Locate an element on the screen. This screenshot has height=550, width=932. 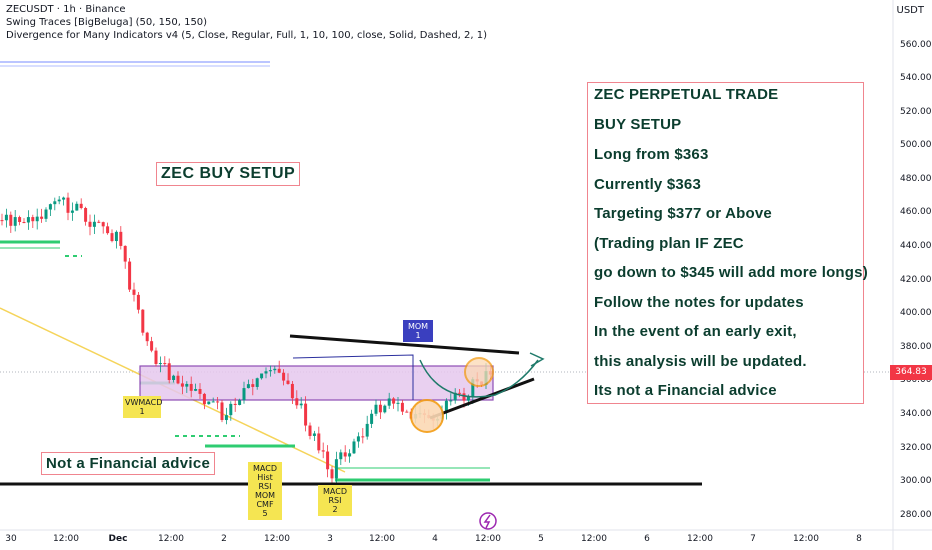
price-tick: 420.00 is located at coordinates (916, 280).